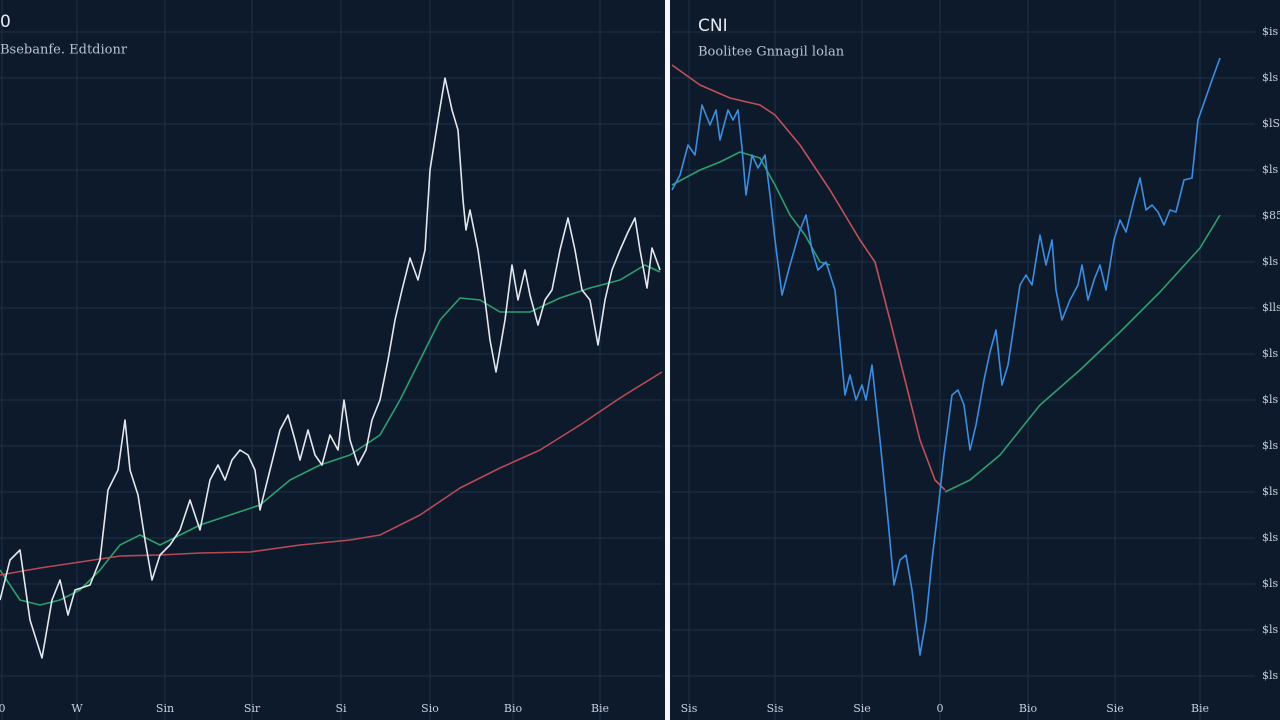  I want to click on x-tick-label: Sio, so click(430, 708).